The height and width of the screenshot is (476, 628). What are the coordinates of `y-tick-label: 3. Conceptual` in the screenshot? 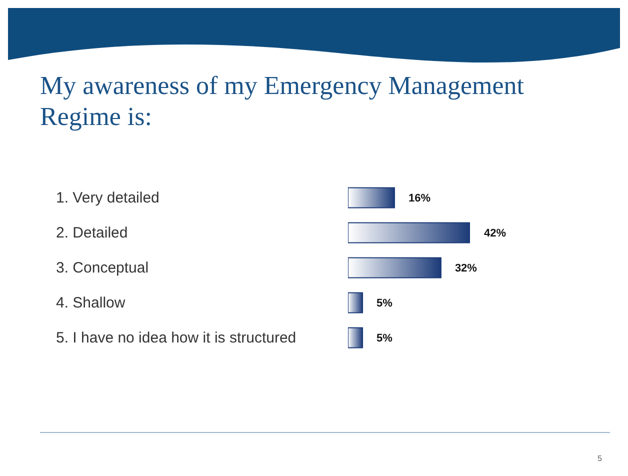 It's located at (102, 268).